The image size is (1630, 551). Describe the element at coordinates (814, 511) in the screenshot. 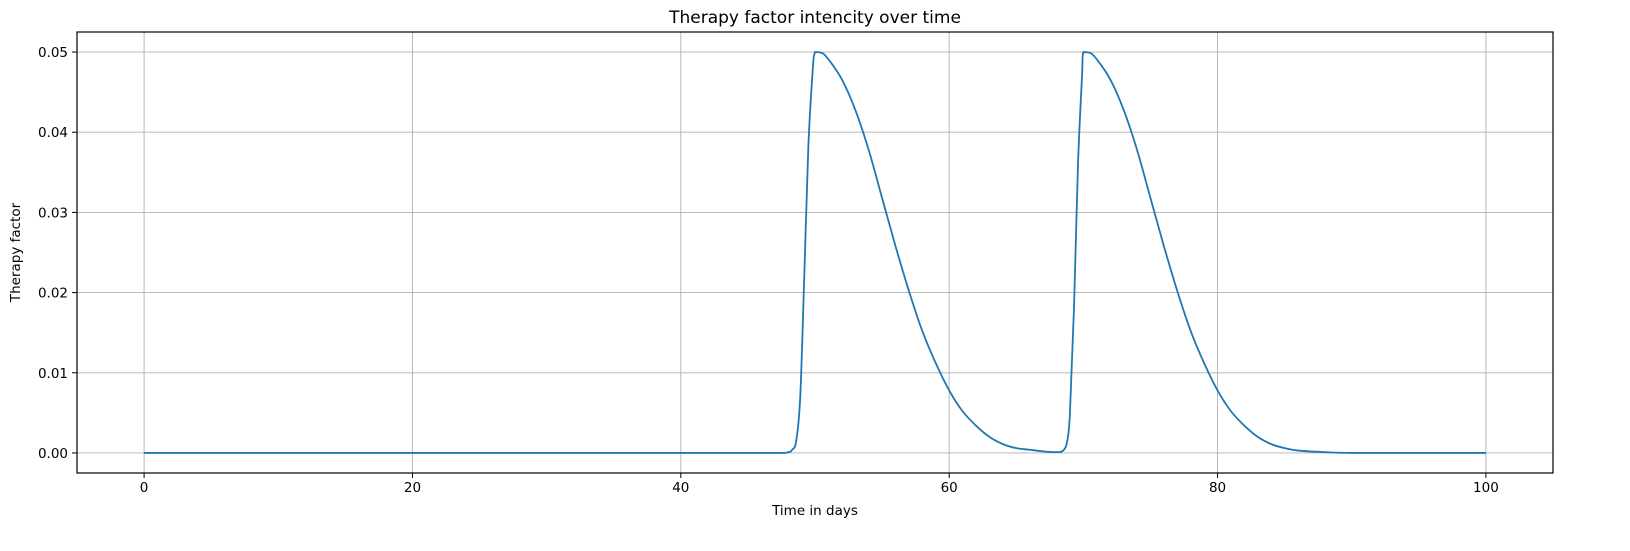

I see `x-axis-label: Time in days` at that location.